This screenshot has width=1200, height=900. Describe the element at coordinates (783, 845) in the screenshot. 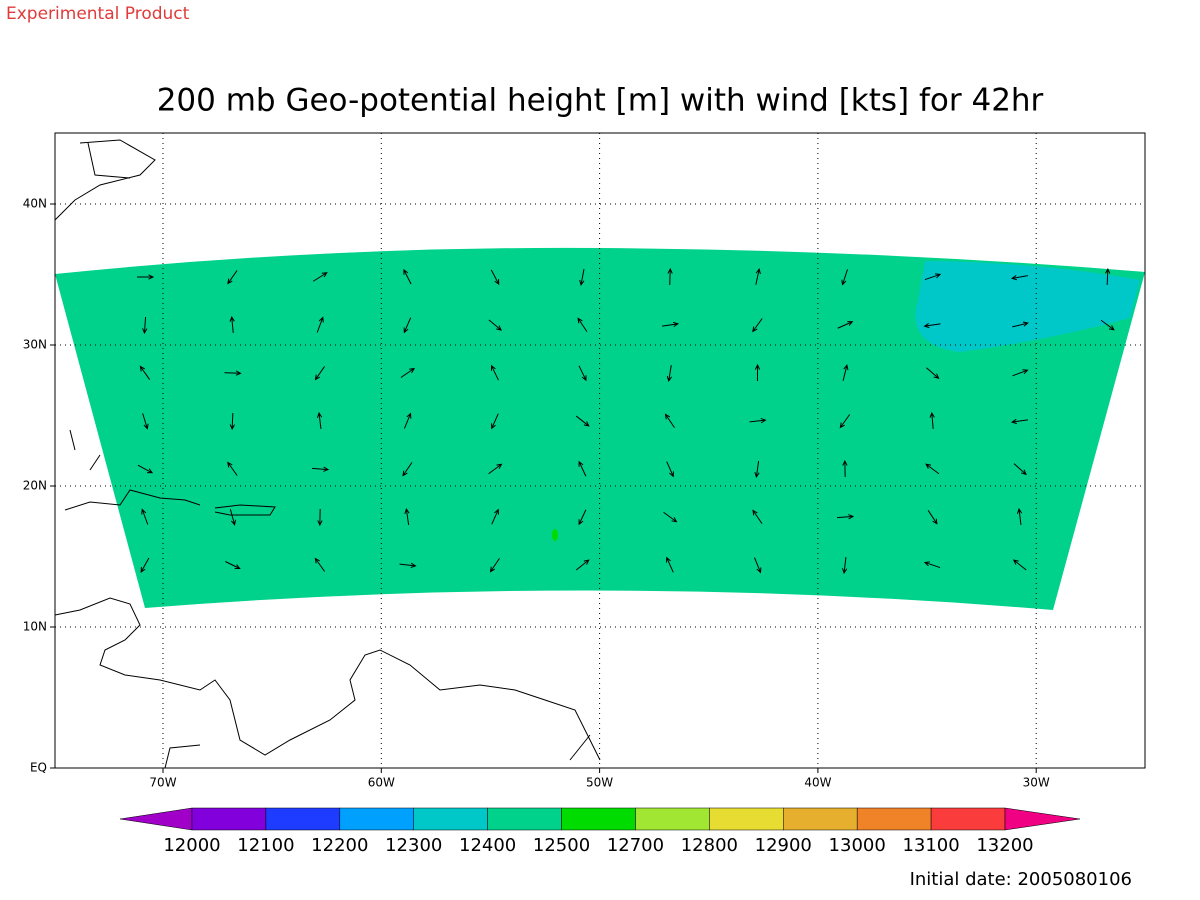

I see `colorbar-label: 12900` at that location.